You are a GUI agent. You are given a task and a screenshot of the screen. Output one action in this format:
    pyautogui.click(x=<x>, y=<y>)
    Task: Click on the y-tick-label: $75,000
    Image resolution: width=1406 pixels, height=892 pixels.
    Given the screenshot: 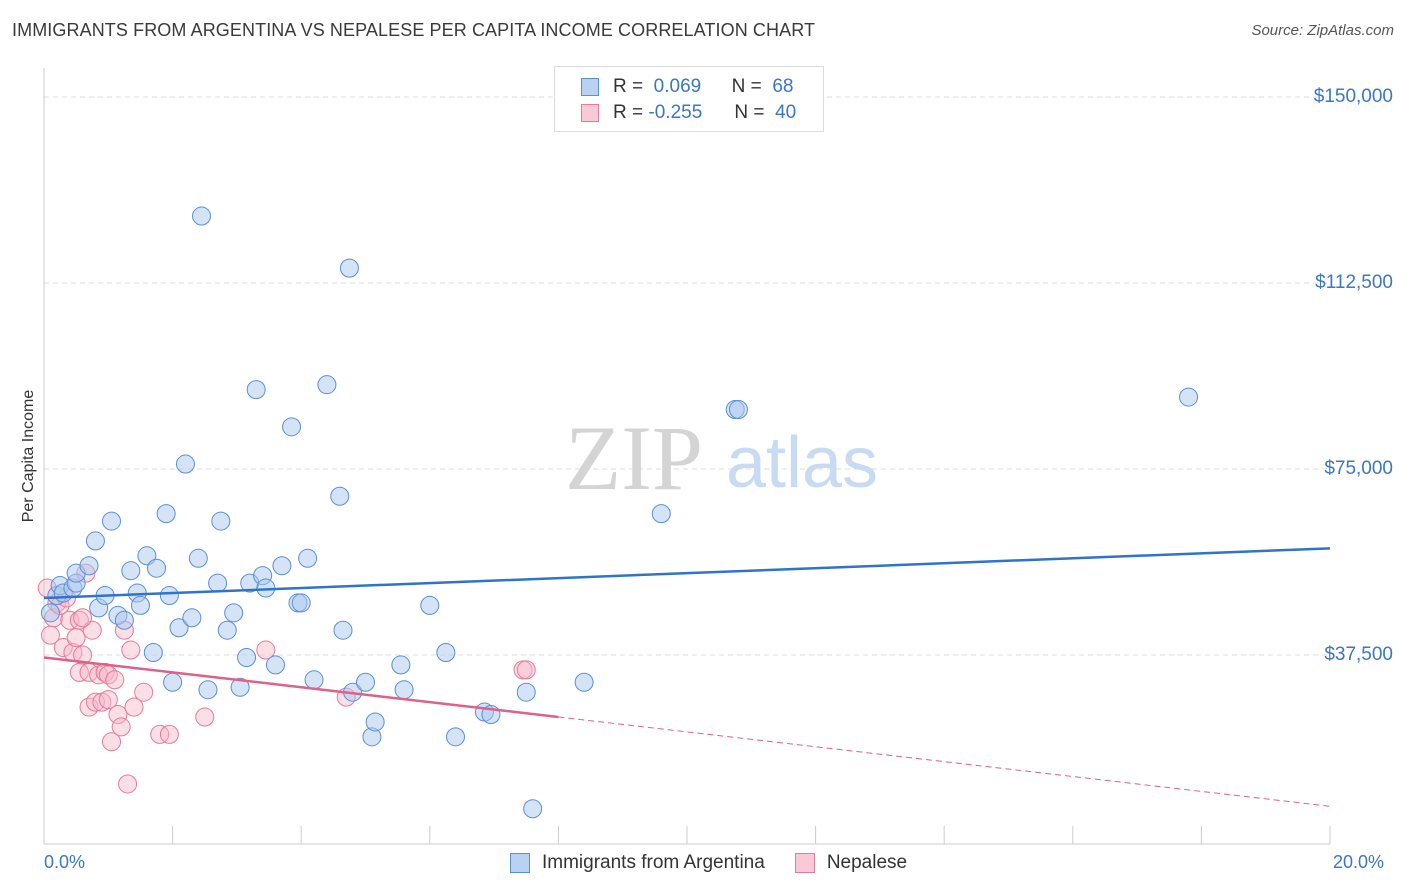 What is the action you would take?
    pyautogui.click(x=1358, y=468)
    